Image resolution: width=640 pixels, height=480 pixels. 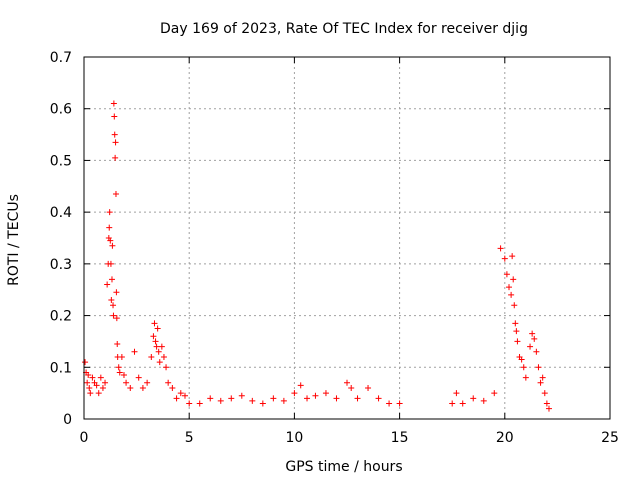 What do you see at coordinates (61, 110) in the screenshot?
I see `y-tick-label: 0.6` at bounding box center [61, 110].